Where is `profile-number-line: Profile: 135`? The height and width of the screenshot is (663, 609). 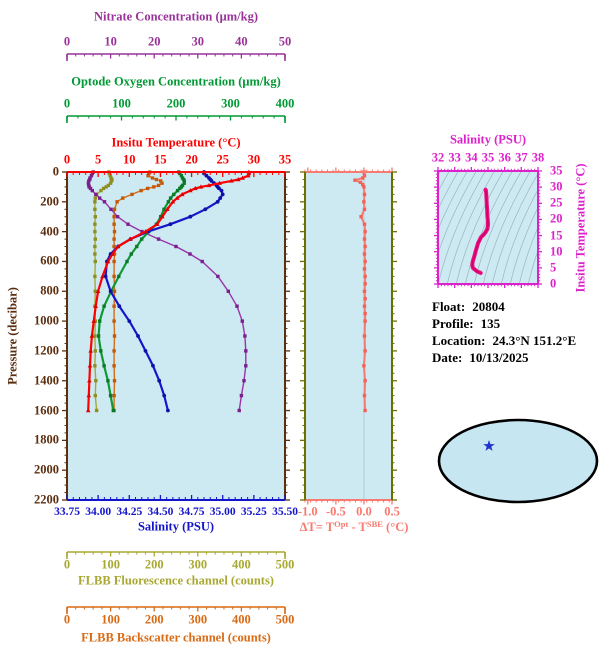
profile-number-line: Profile: 135 is located at coordinates (466, 324).